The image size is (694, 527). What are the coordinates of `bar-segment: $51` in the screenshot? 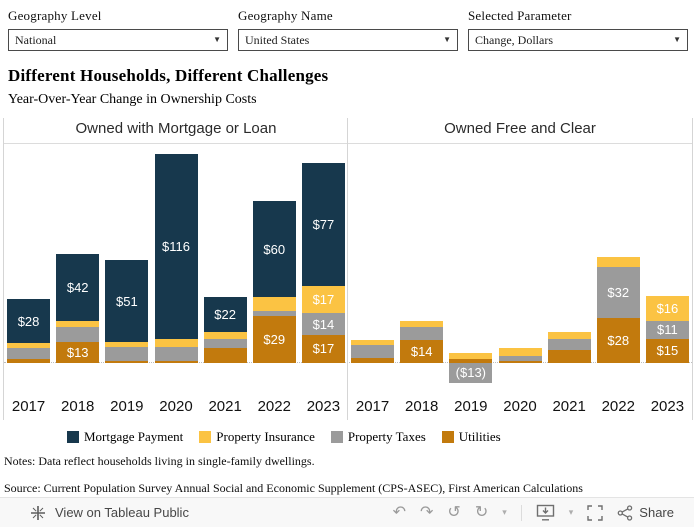 It's located at (127, 301).